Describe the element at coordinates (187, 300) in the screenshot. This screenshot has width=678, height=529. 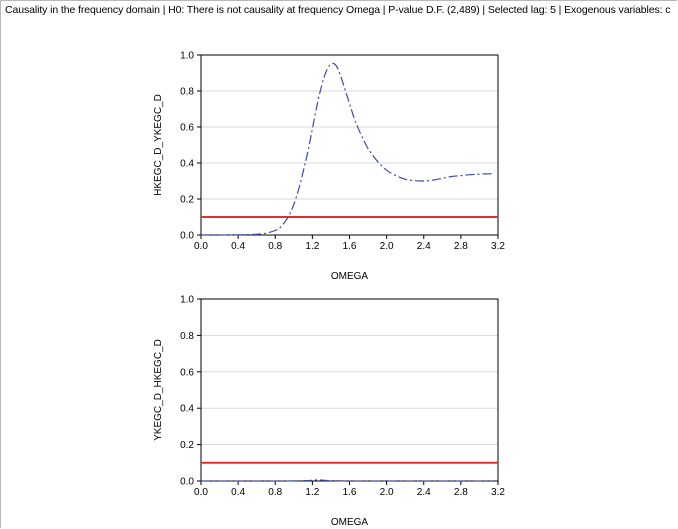
I see `chart2-ytick-label: 1.0` at that location.